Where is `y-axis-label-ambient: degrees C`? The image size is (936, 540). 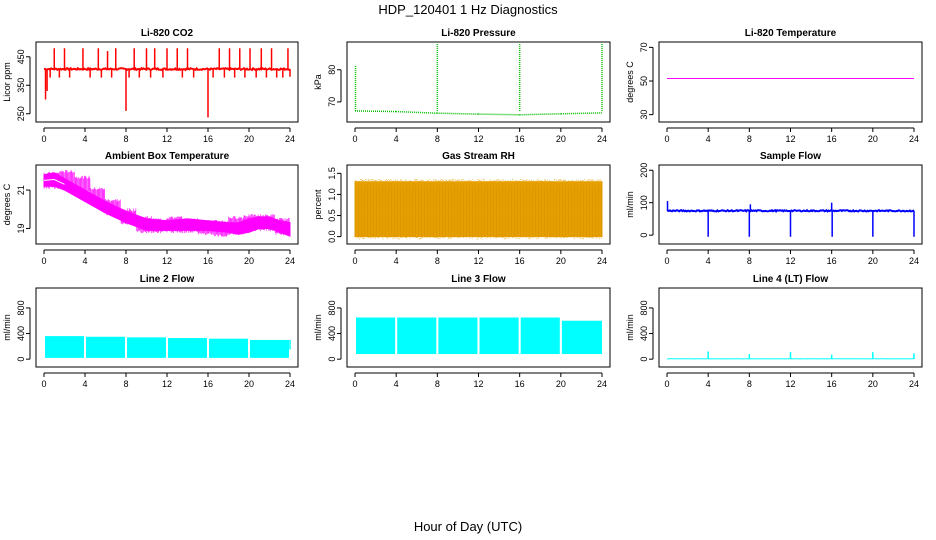
y-axis-label-ambient: degrees C is located at coordinates (7, 204).